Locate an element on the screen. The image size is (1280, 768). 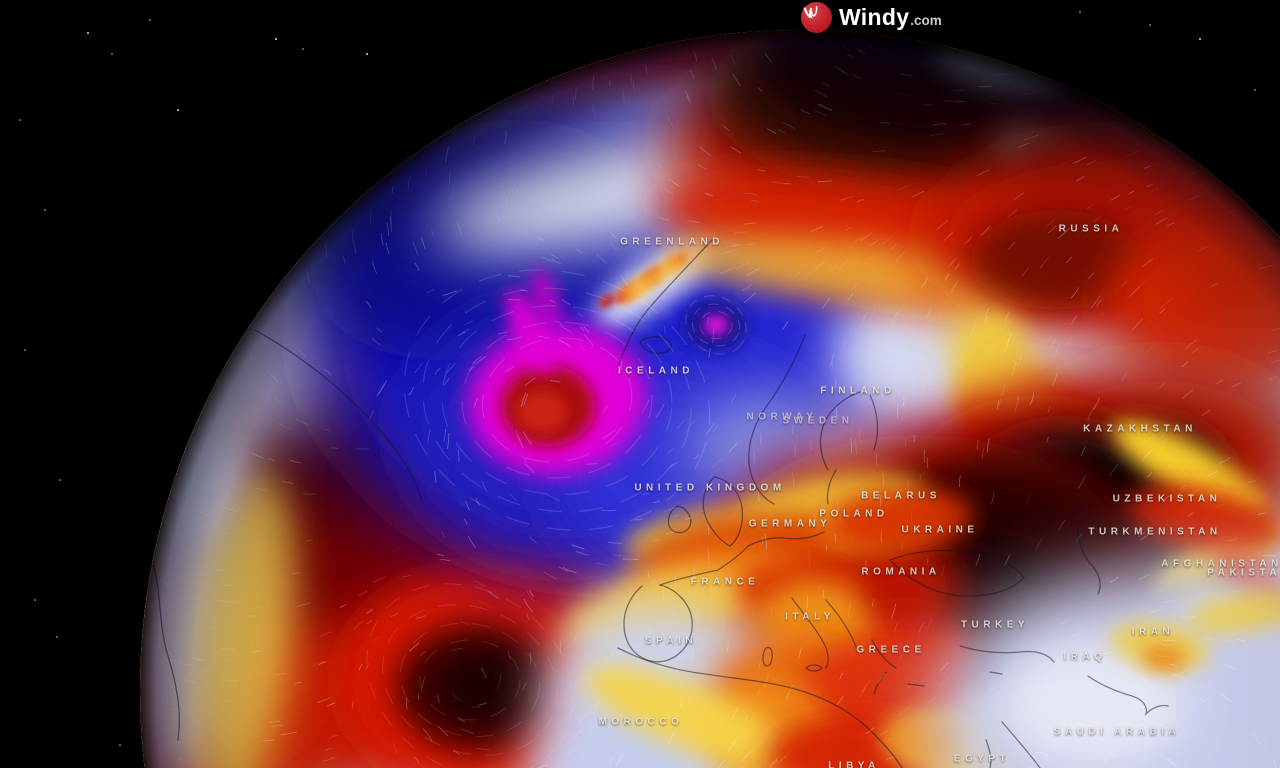
windy-swirl-icon is located at coordinates (816, 17).